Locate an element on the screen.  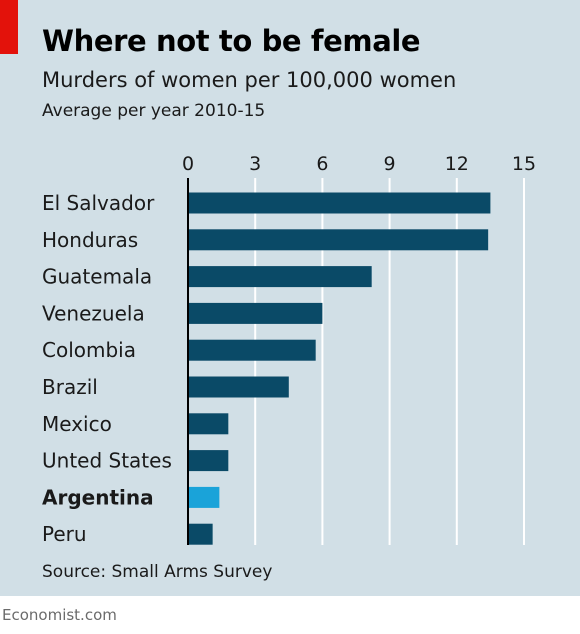
category-label-brazil: Brazil is located at coordinates (70, 387).